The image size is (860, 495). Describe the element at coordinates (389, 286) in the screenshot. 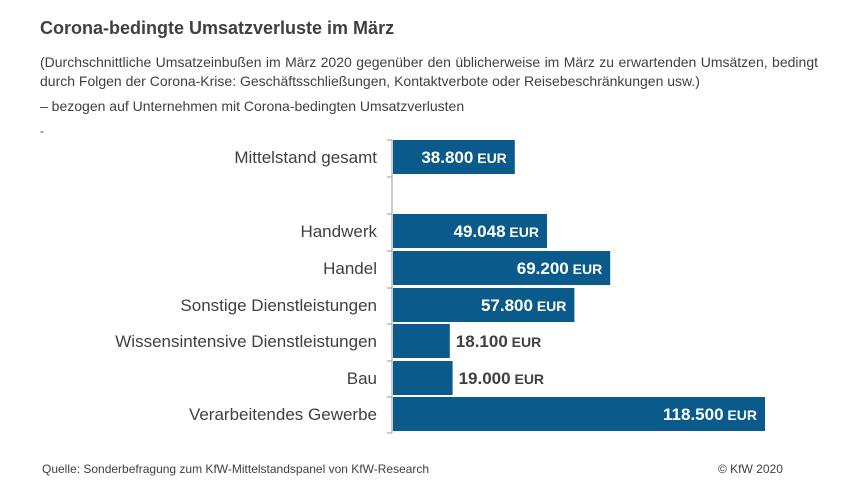

I see `axis-ticks` at that location.